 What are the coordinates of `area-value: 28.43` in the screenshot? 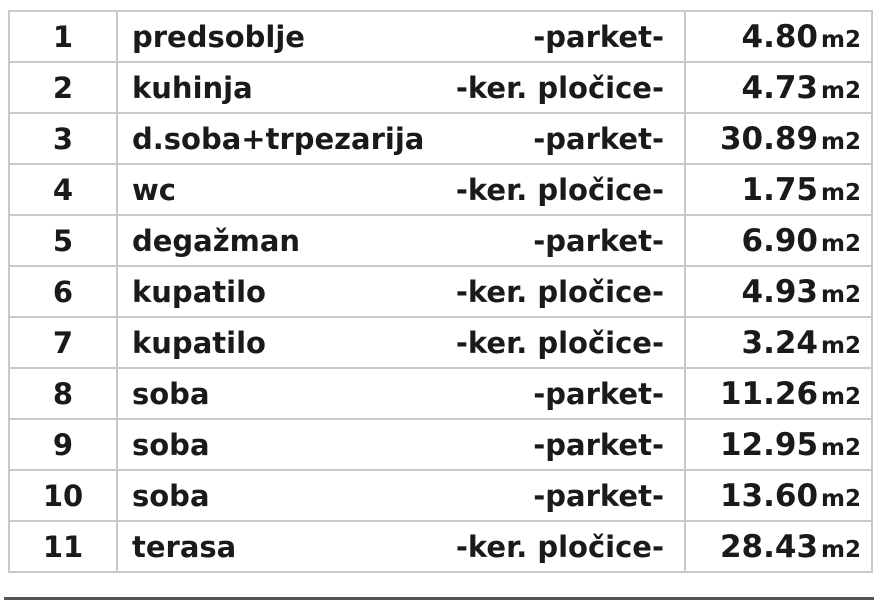 It's located at (769, 546).